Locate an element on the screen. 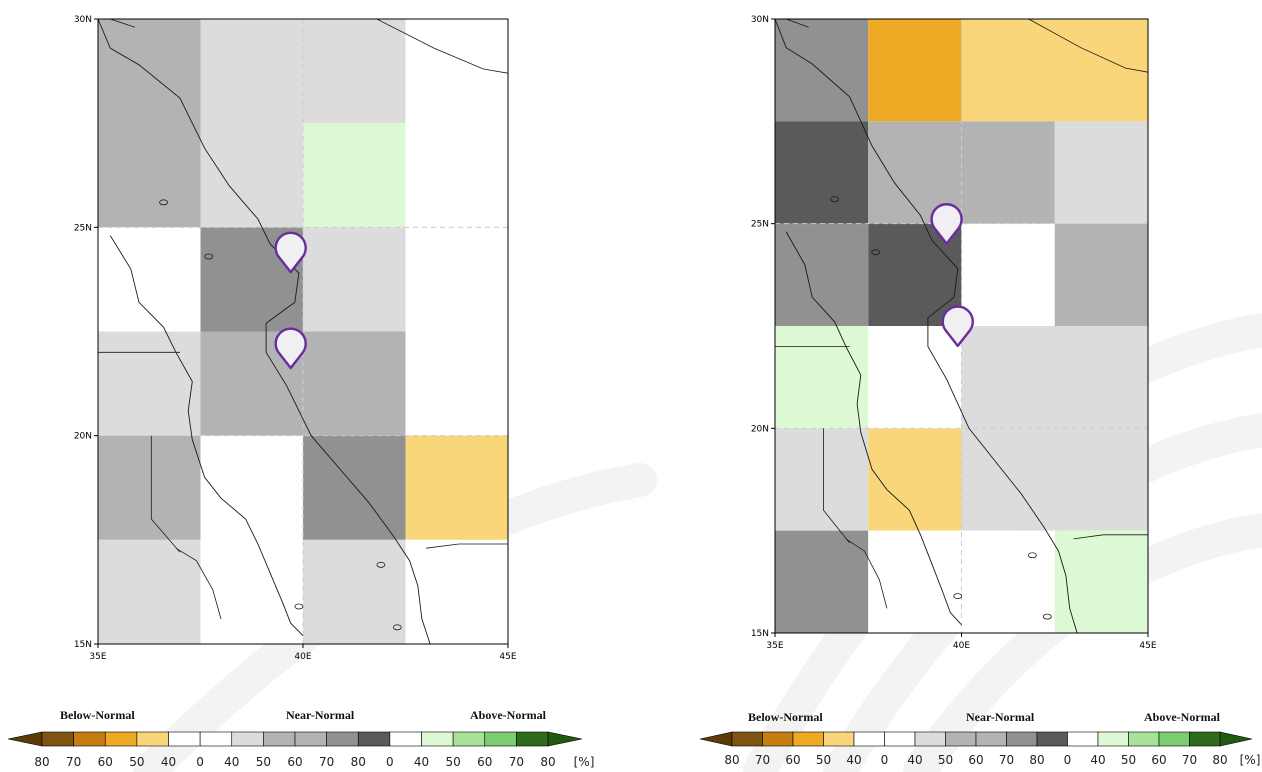 This screenshot has height=772, width=1262. lon-tick-label: 45E is located at coordinates (507, 657).